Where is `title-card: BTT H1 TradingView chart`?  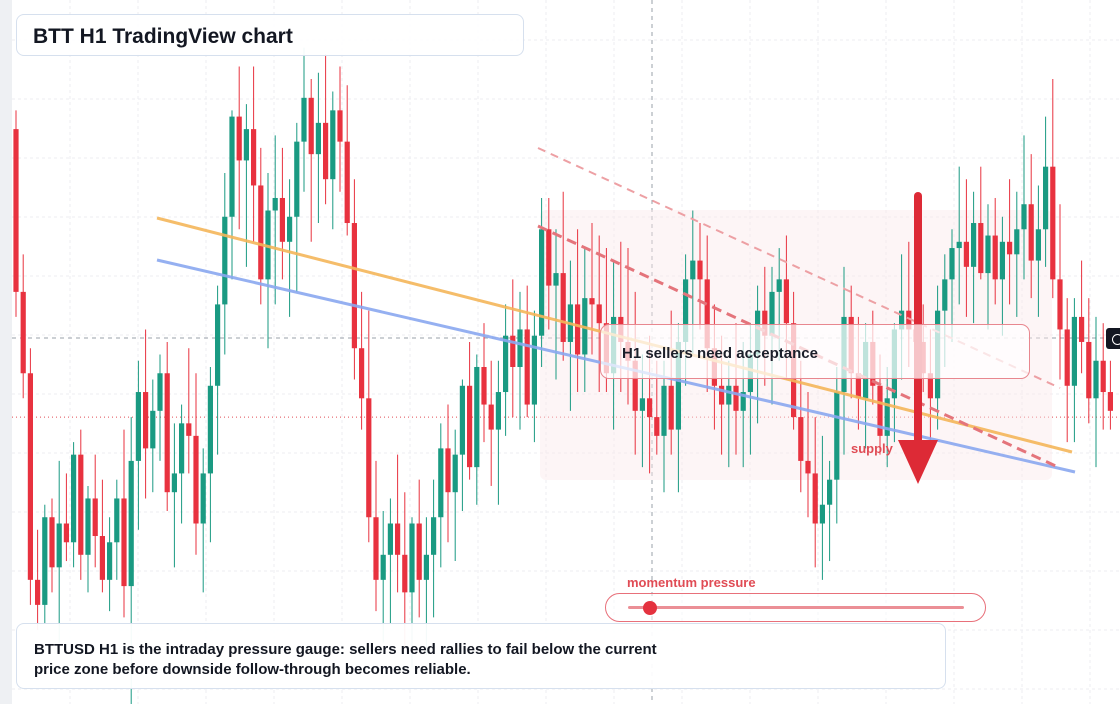 title-card: BTT H1 TradingView chart is located at coordinates (270, 35).